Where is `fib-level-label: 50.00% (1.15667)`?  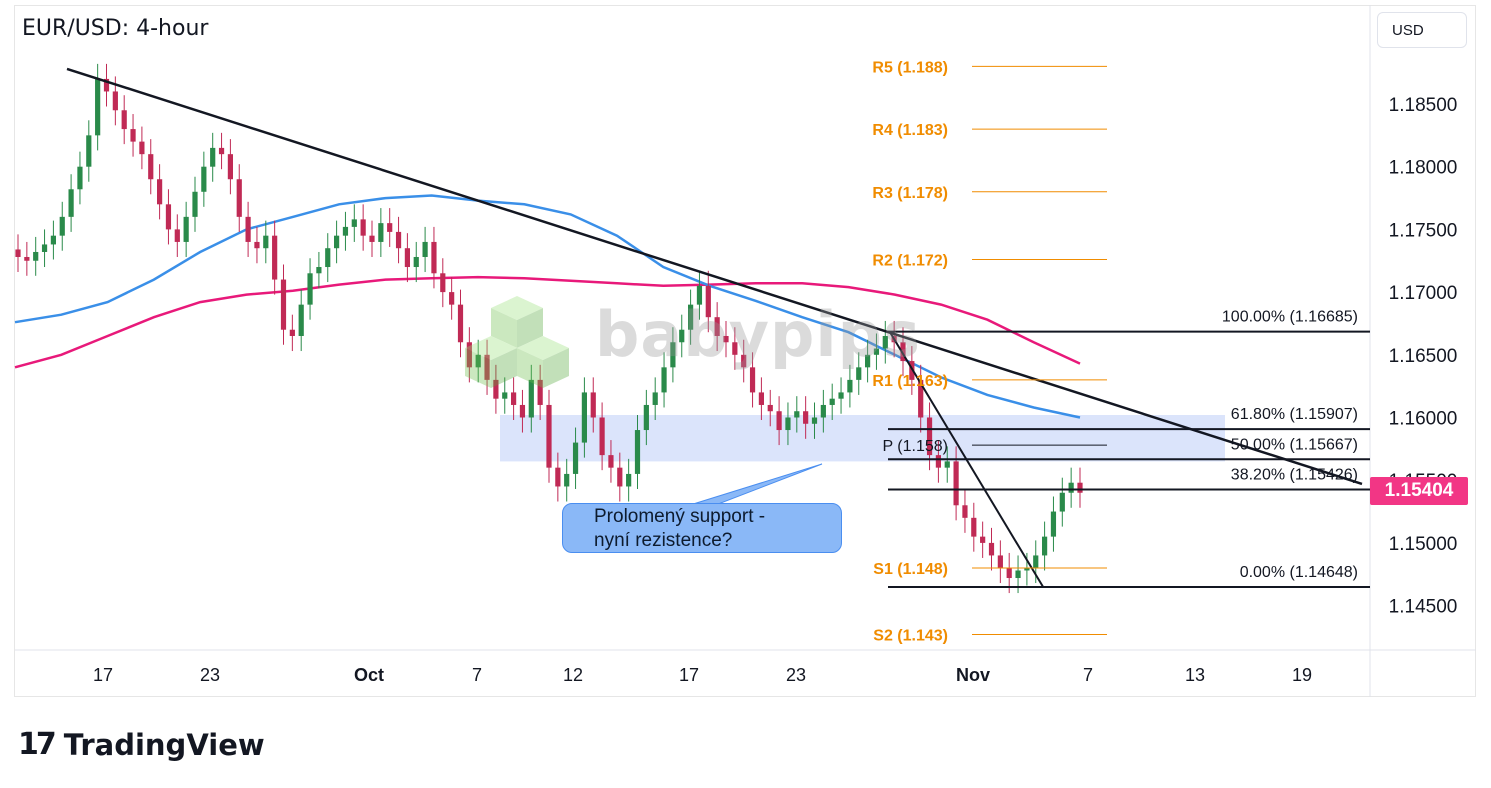
fib-level-label: 50.00% (1.15667) is located at coordinates (1294, 444).